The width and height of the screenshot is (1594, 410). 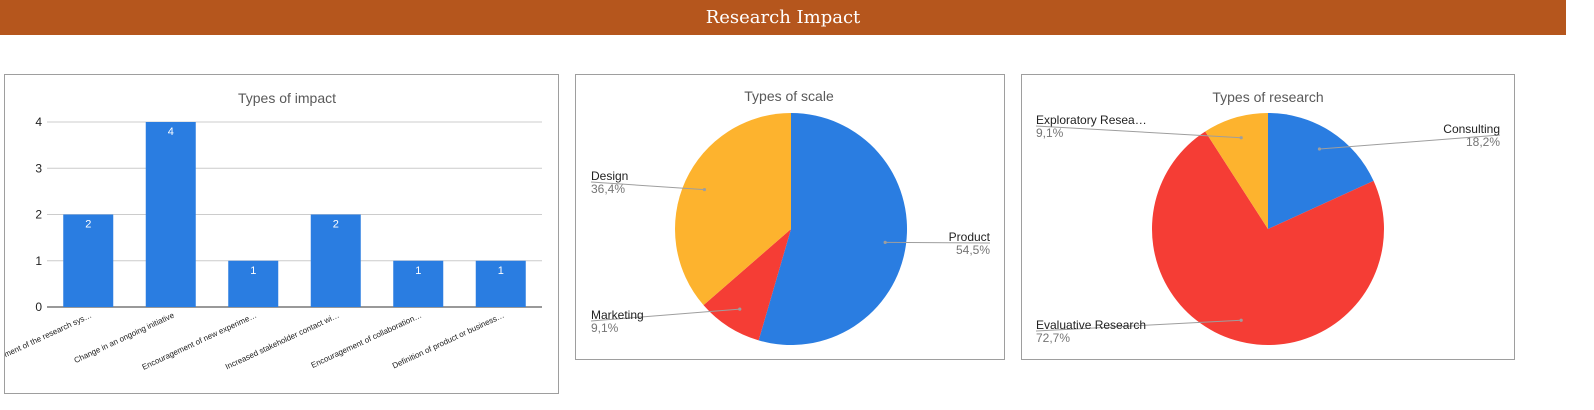 What do you see at coordinates (973, 250) in the screenshot?
I see `slice-percent-label: 54,5%` at bounding box center [973, 250].